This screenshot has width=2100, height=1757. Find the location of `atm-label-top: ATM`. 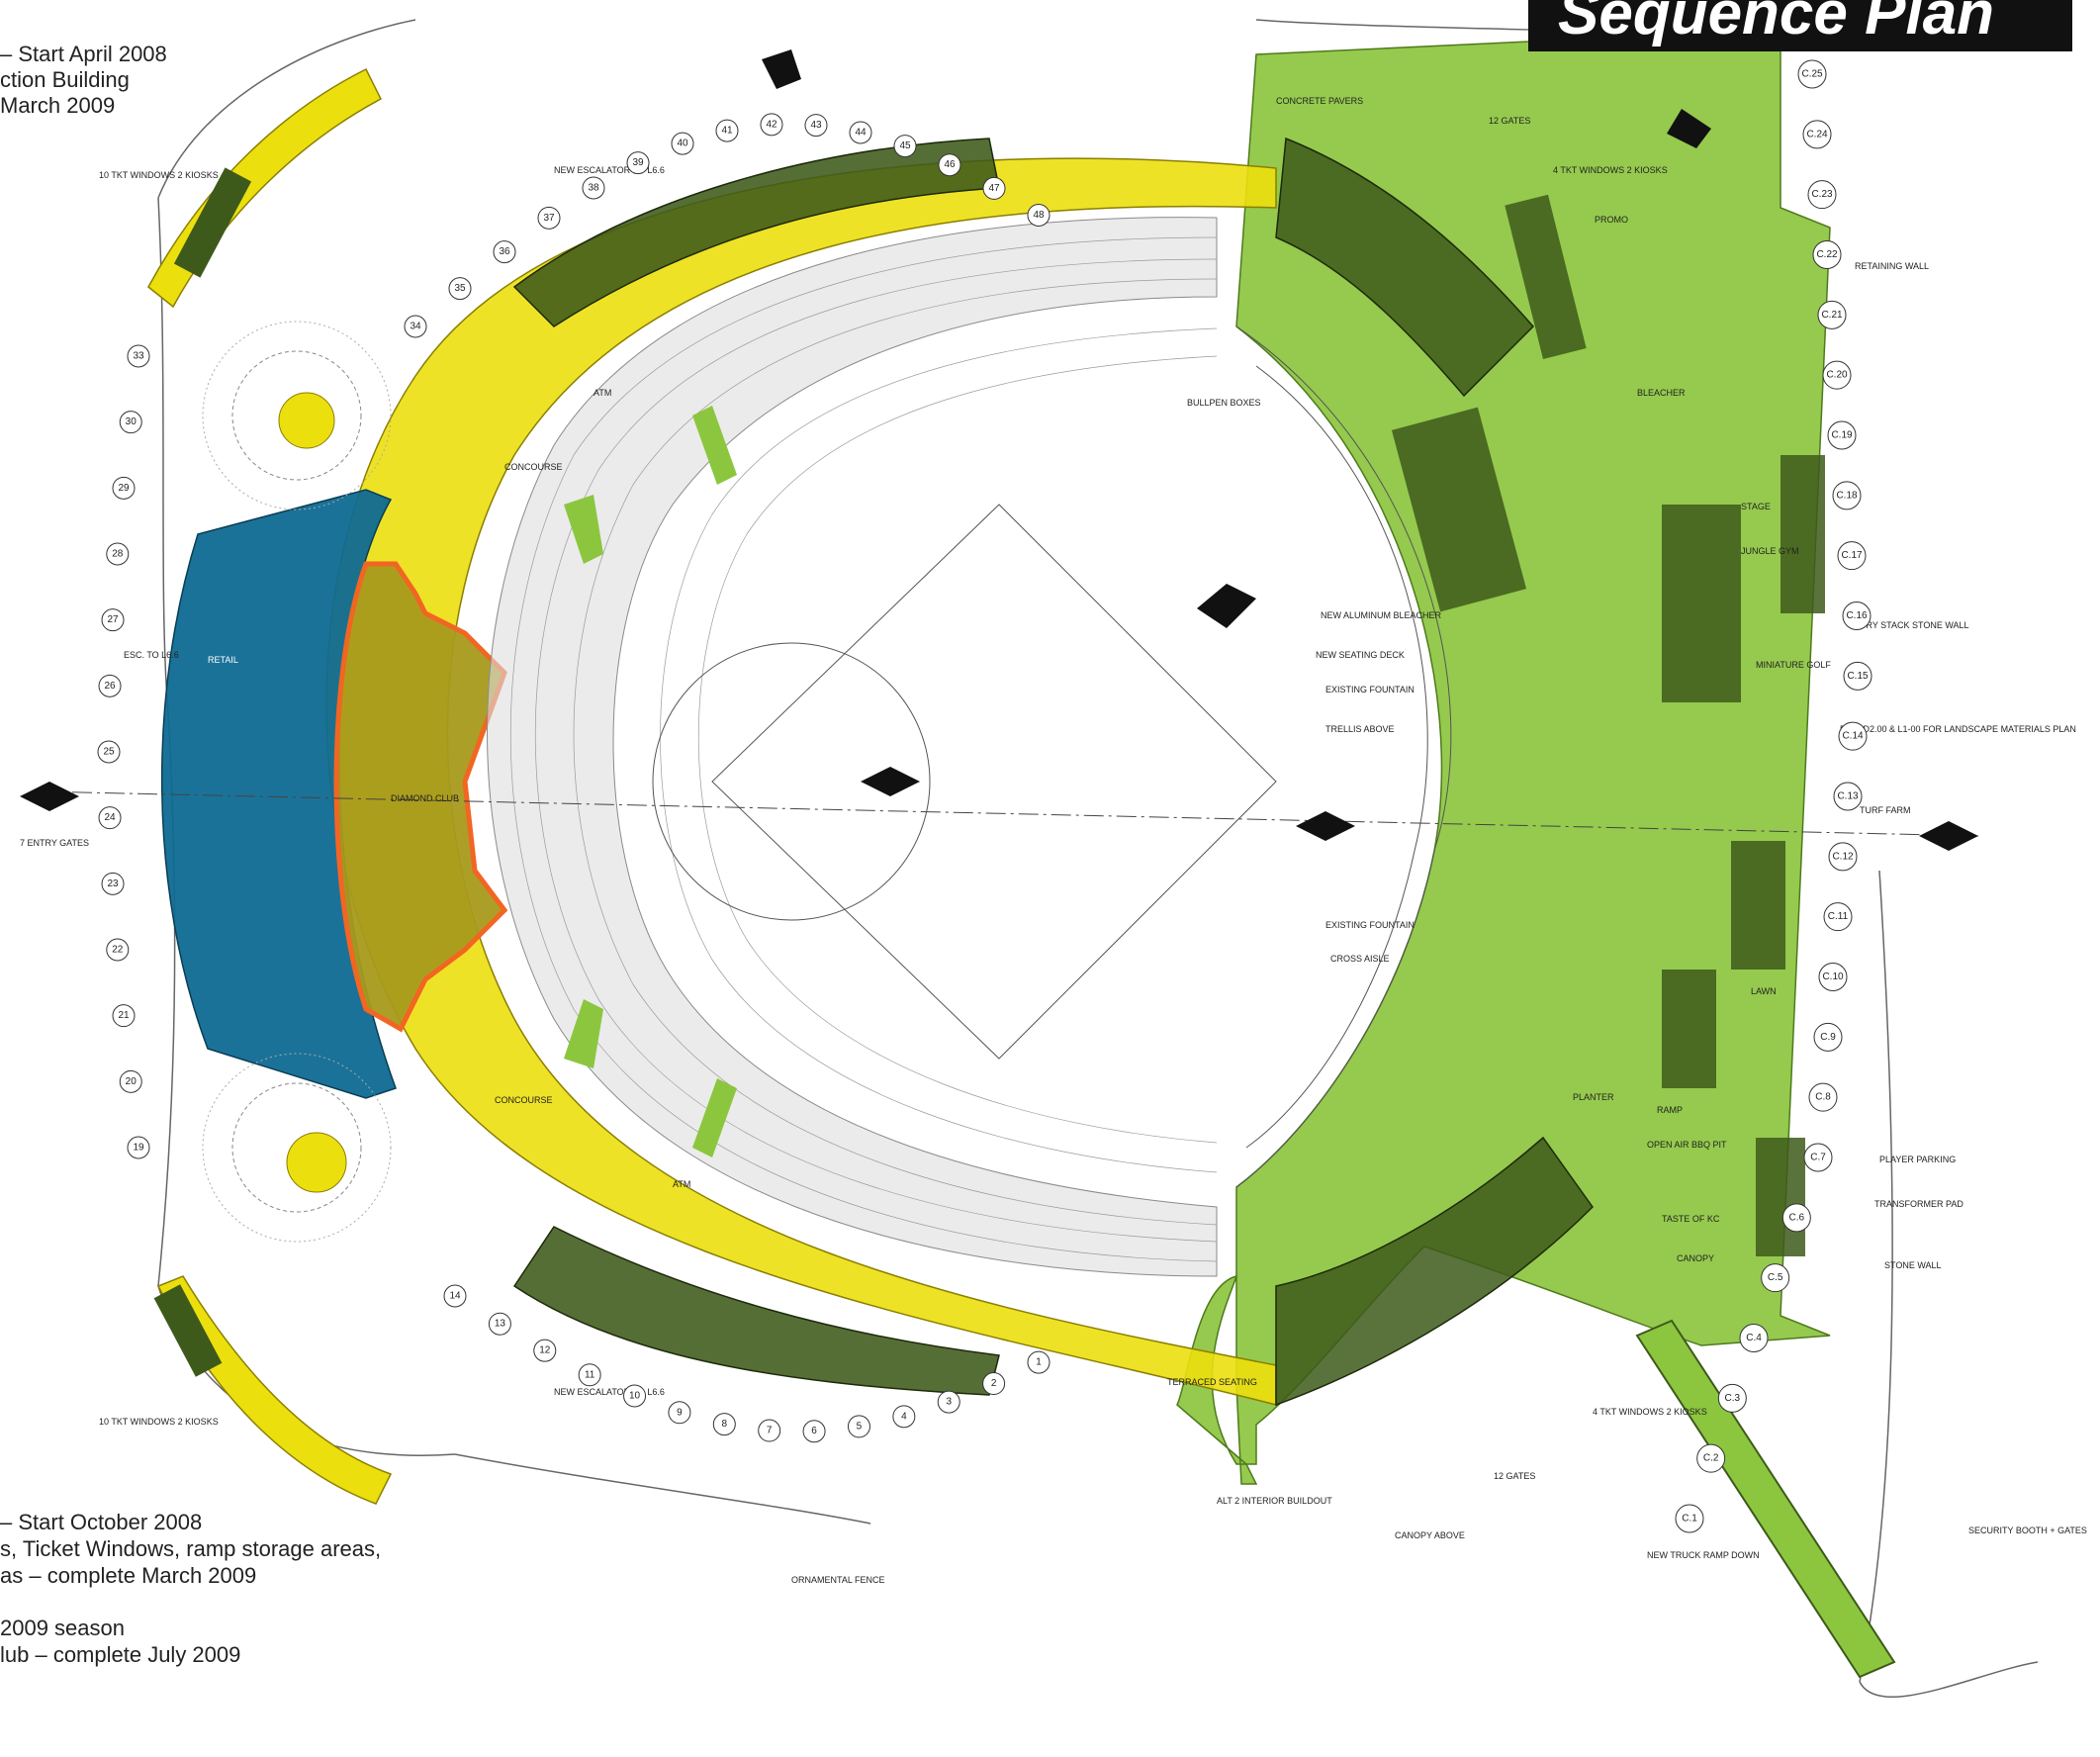

atm-label-top: ATM is located at coordinates (602, 393).